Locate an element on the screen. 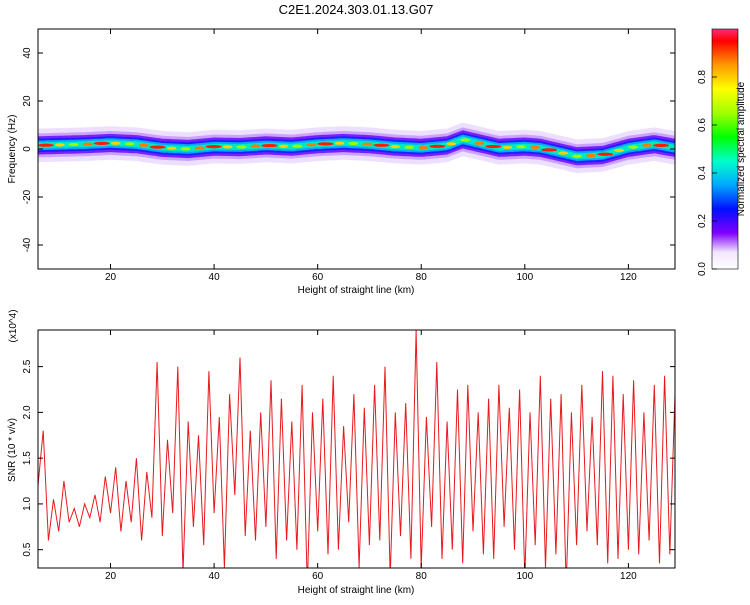 The width and height of the screenshot is (750, 605). y-tick-label: 20 is located at coordinates (27, 101).